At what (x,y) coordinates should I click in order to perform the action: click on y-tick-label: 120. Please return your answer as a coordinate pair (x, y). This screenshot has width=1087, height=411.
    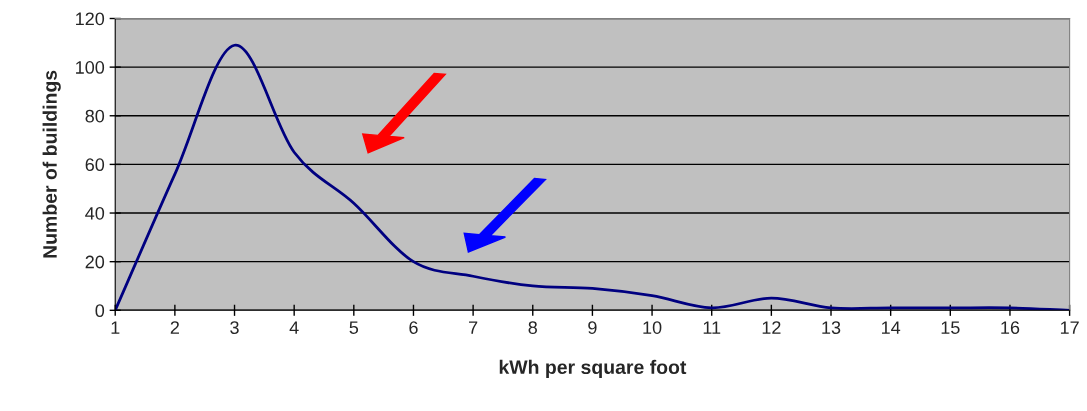
    Looking at the image, I should click on (90, 19).